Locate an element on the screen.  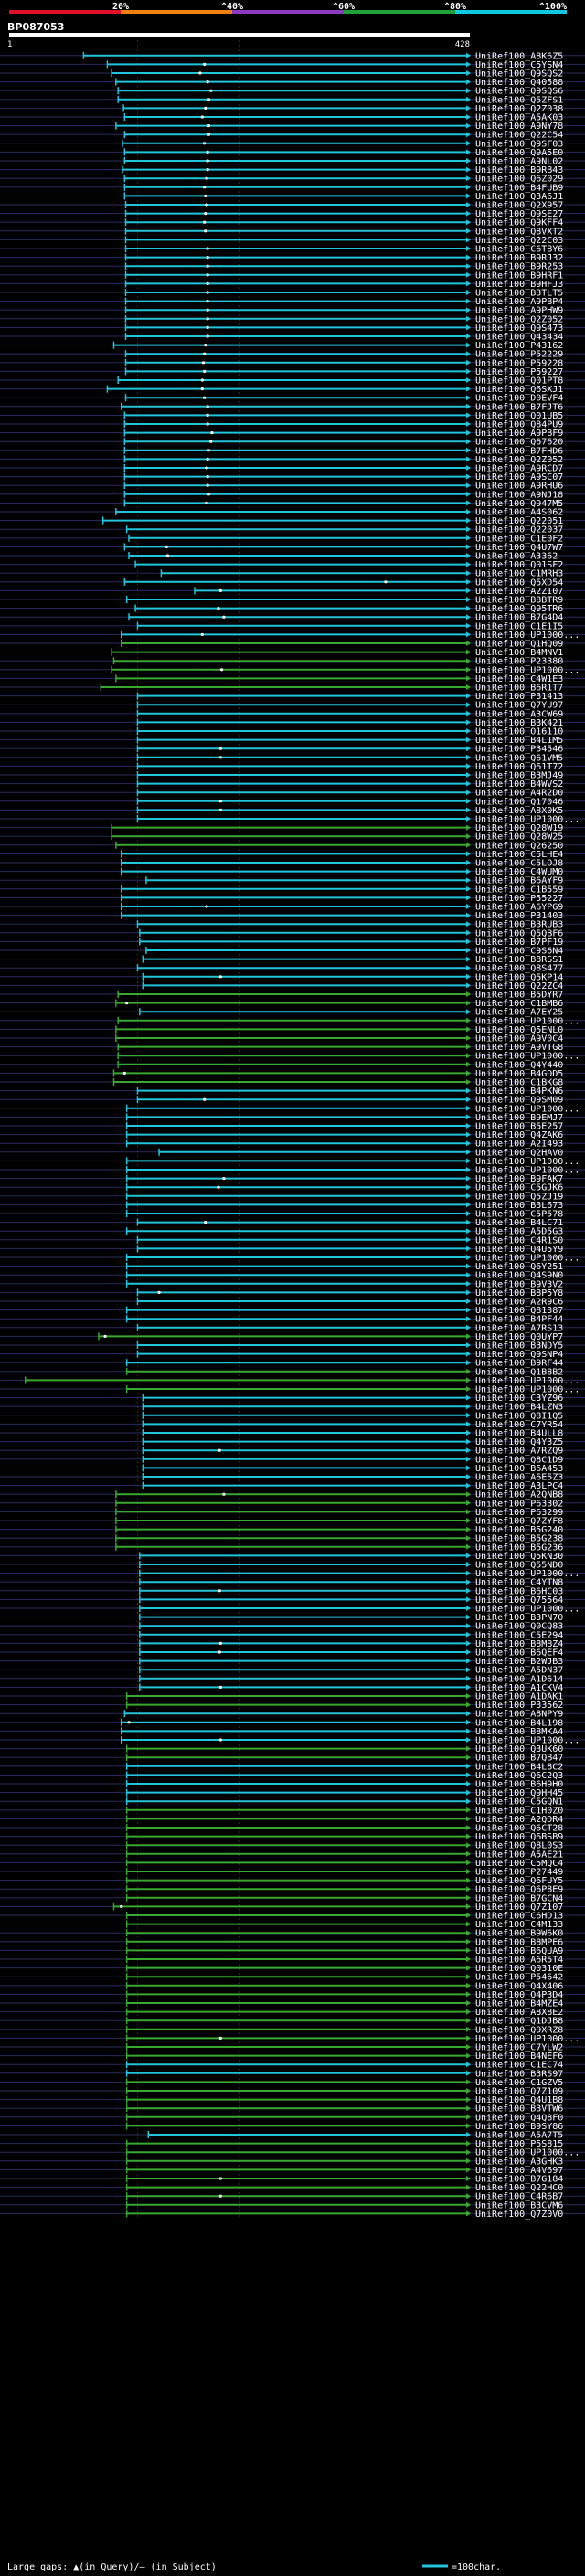
hit-name: UniRef100_Q28W25 is located at coordinates (519, 837).